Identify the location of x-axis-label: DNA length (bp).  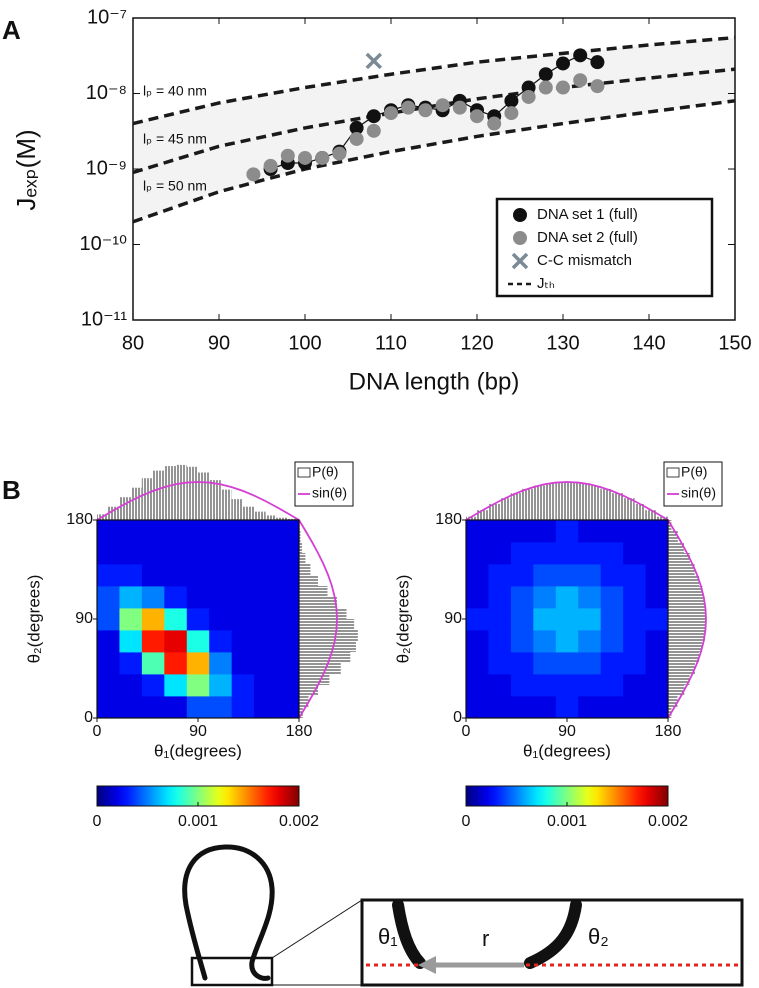
(434, 381).